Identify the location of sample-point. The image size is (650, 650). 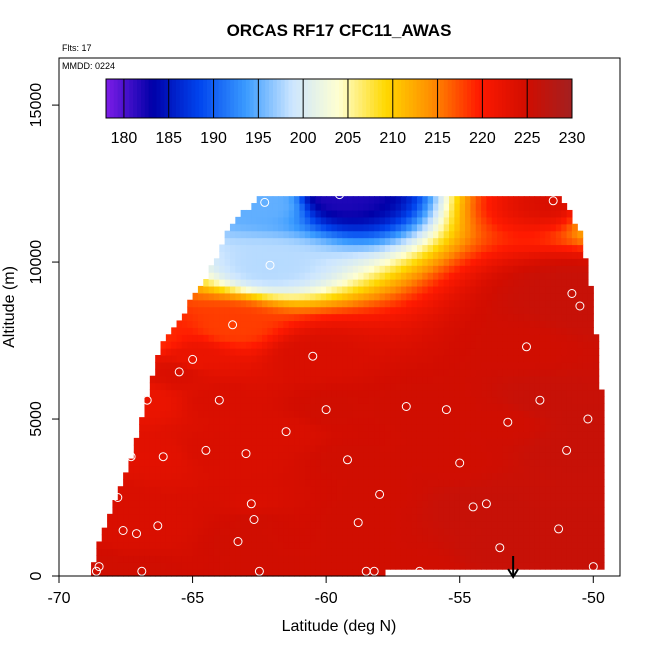
(374, 571).